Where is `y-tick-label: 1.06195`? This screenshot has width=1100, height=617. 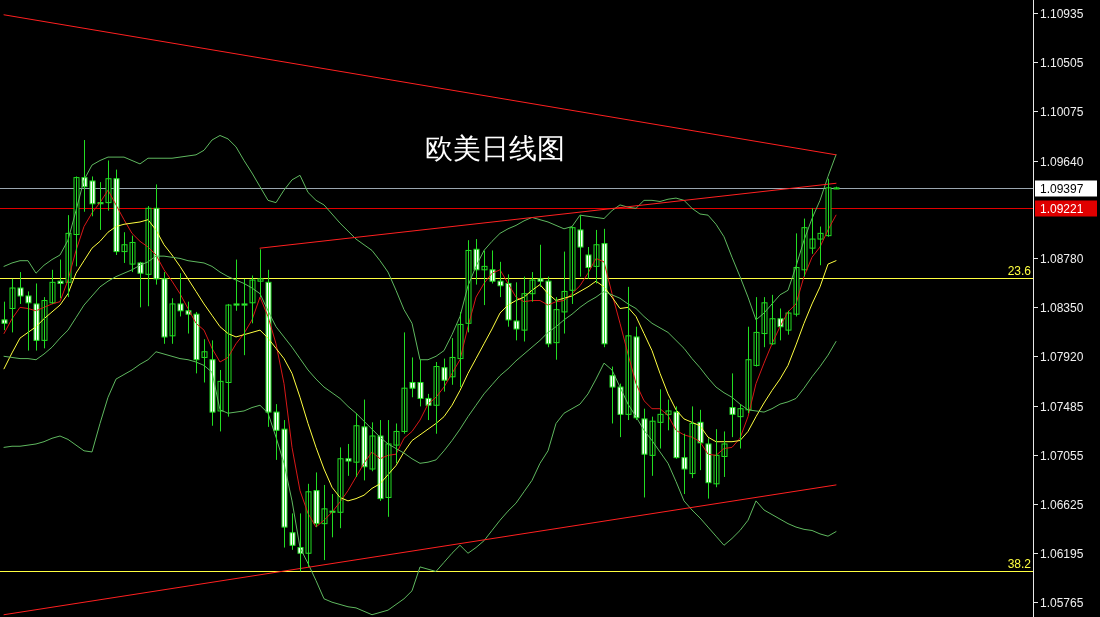
y-tick-label: 1.06195 is located at coordinates (1062, 554).